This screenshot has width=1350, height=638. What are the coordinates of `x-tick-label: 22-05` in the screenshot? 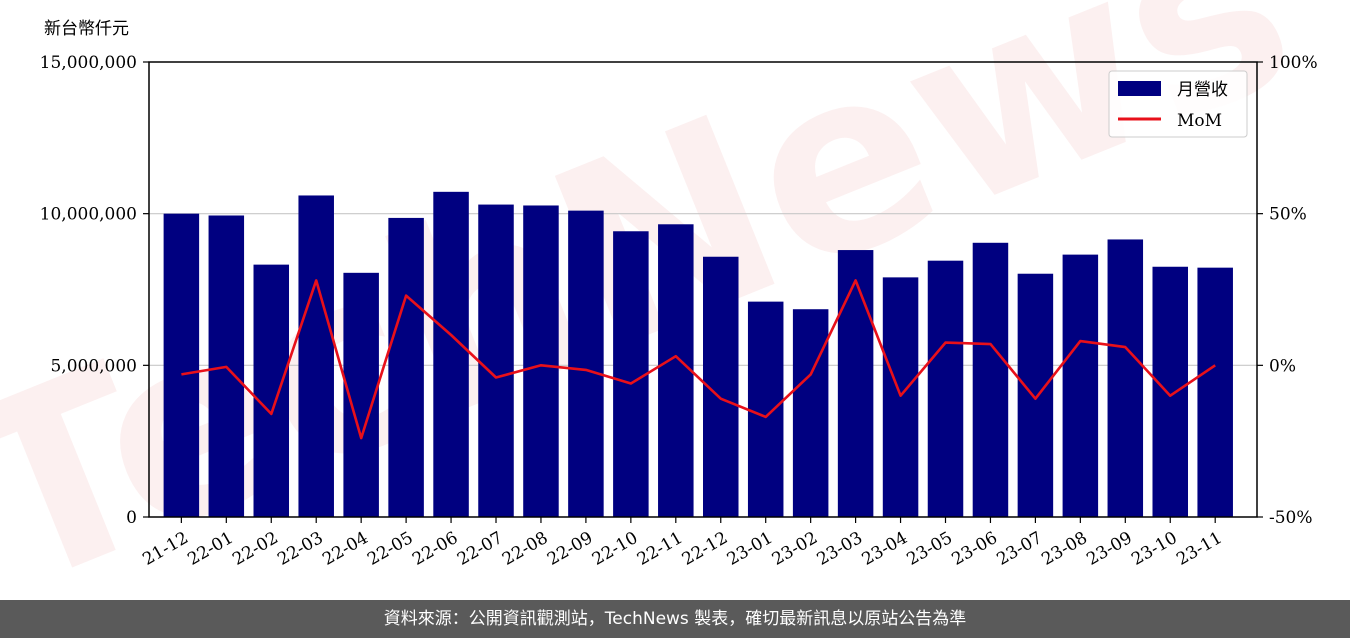 It's located at (390, 549).